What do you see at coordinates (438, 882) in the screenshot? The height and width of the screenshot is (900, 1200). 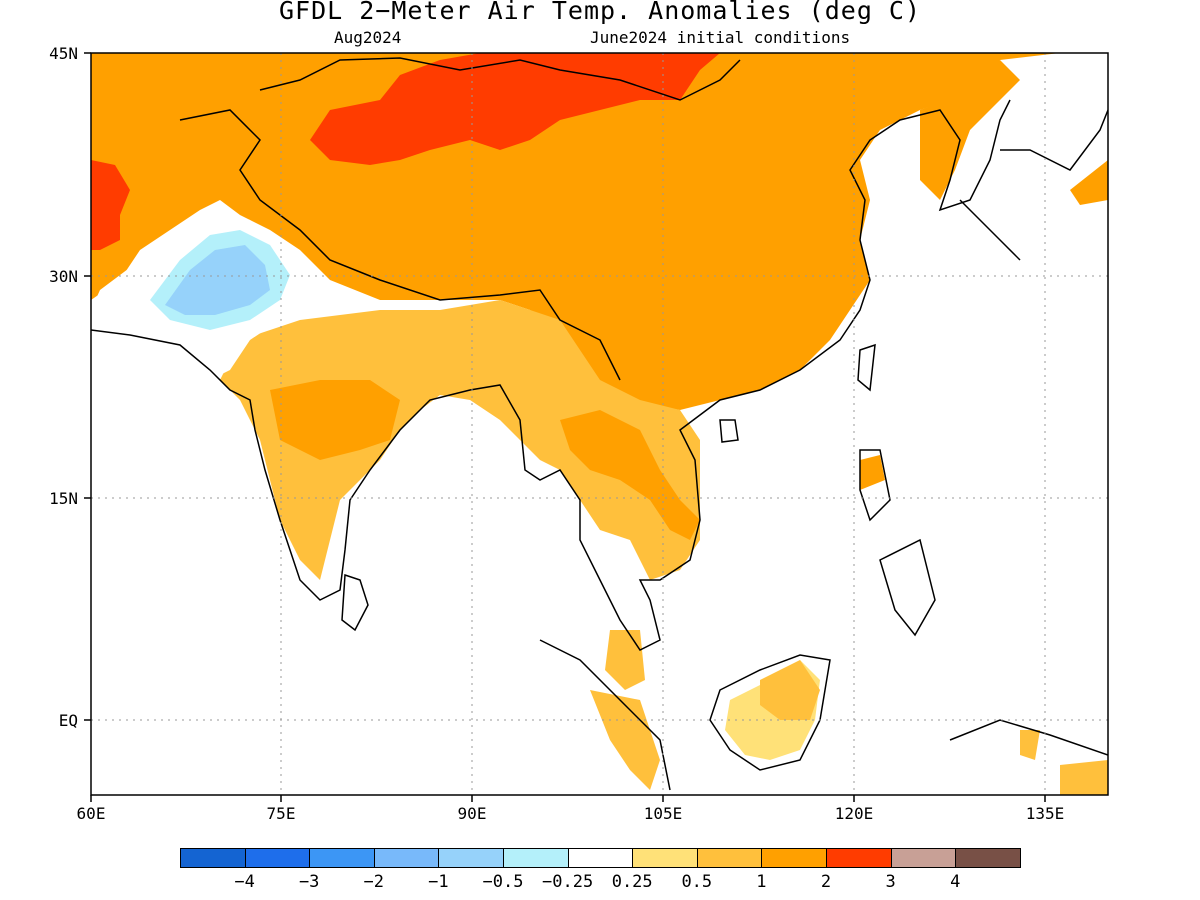 I see `colorbar-label-3: −1` at bounding box center [438, 882].